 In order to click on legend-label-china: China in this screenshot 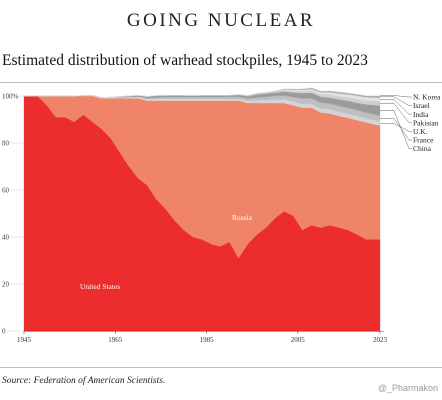, I will do `click(422, 148)`.